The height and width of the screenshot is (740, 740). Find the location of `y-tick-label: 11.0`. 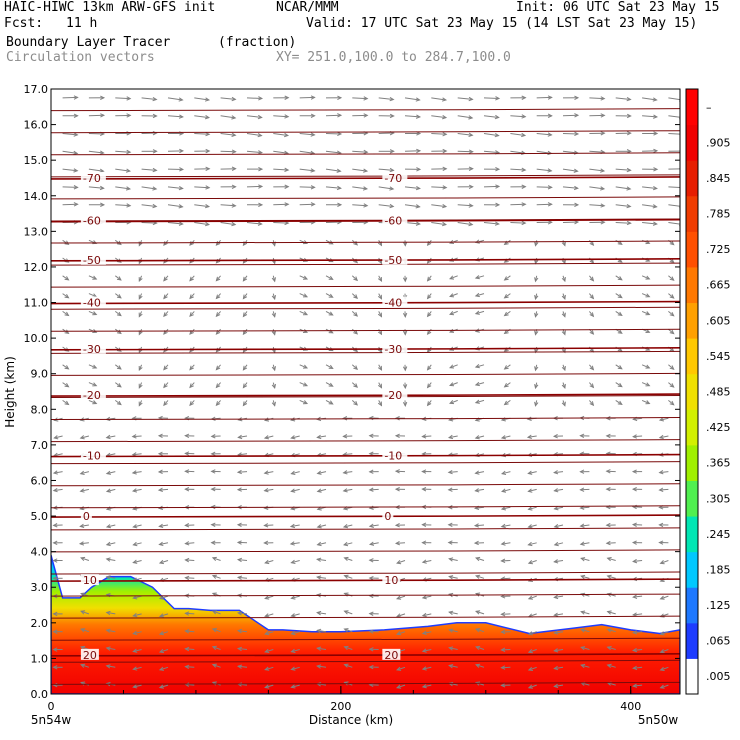

y-tick-label: 11.0 is located at coordinates (36, 303).